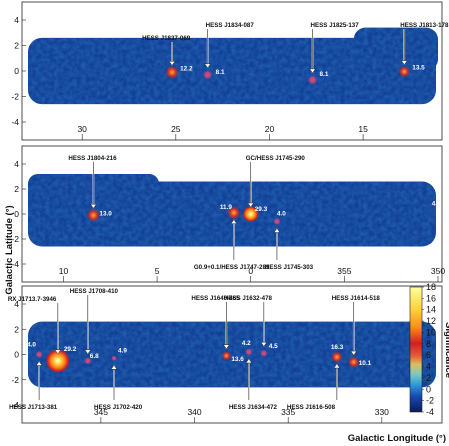  What do you see at coordinates (333, 53) in the screenshot?
I see `source-hess-j1825-137: HESS J1825-137 8.1` at bounding box center [333, 53].